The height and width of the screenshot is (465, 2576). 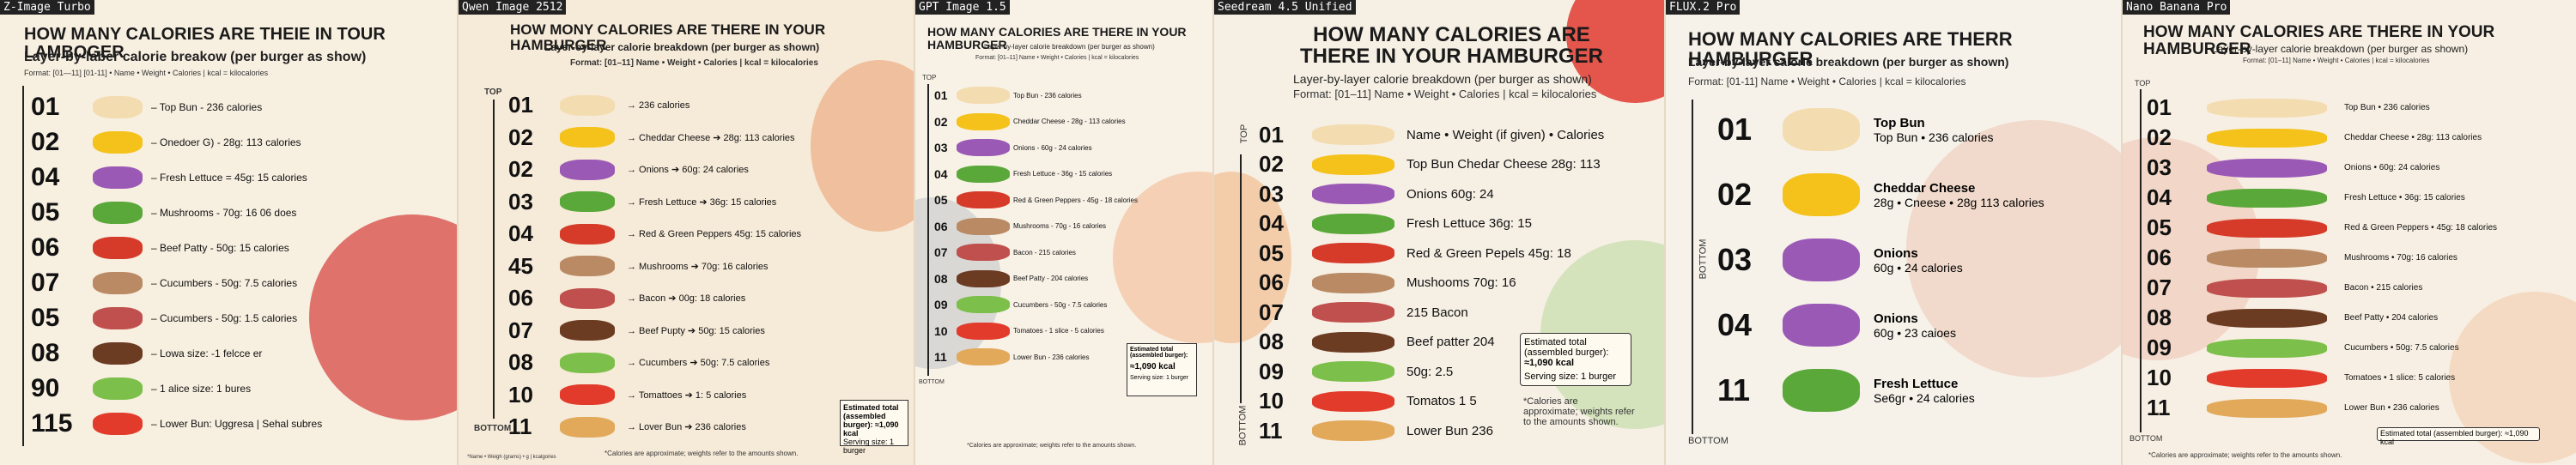 I want to click on layer-row: 05 – Mushrooms - 70g: 16 06 does, so click(x=164, y=212).